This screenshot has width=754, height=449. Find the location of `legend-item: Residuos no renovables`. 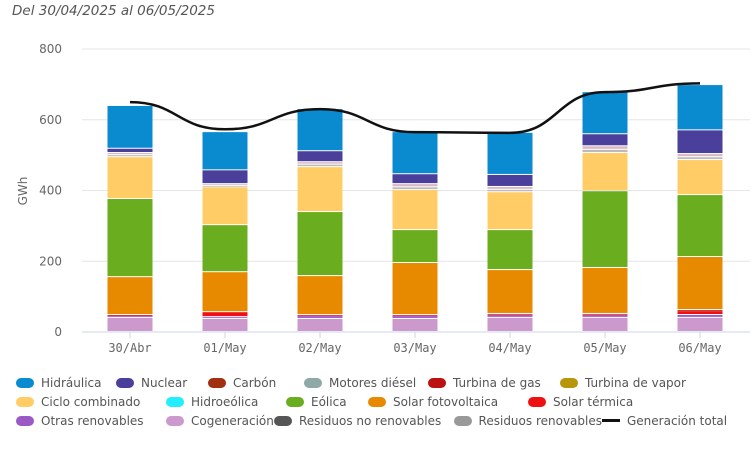

legend-item: Residuos no renovables is located at coordinates (364, 420).